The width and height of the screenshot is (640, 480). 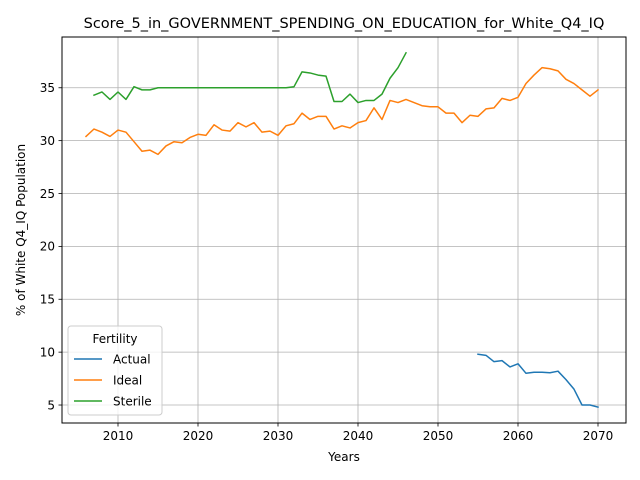 What do you see at coordinates (343, 457) in the screenshot?
I see `x-axis-label: Years` at bounding box center [343, 457].